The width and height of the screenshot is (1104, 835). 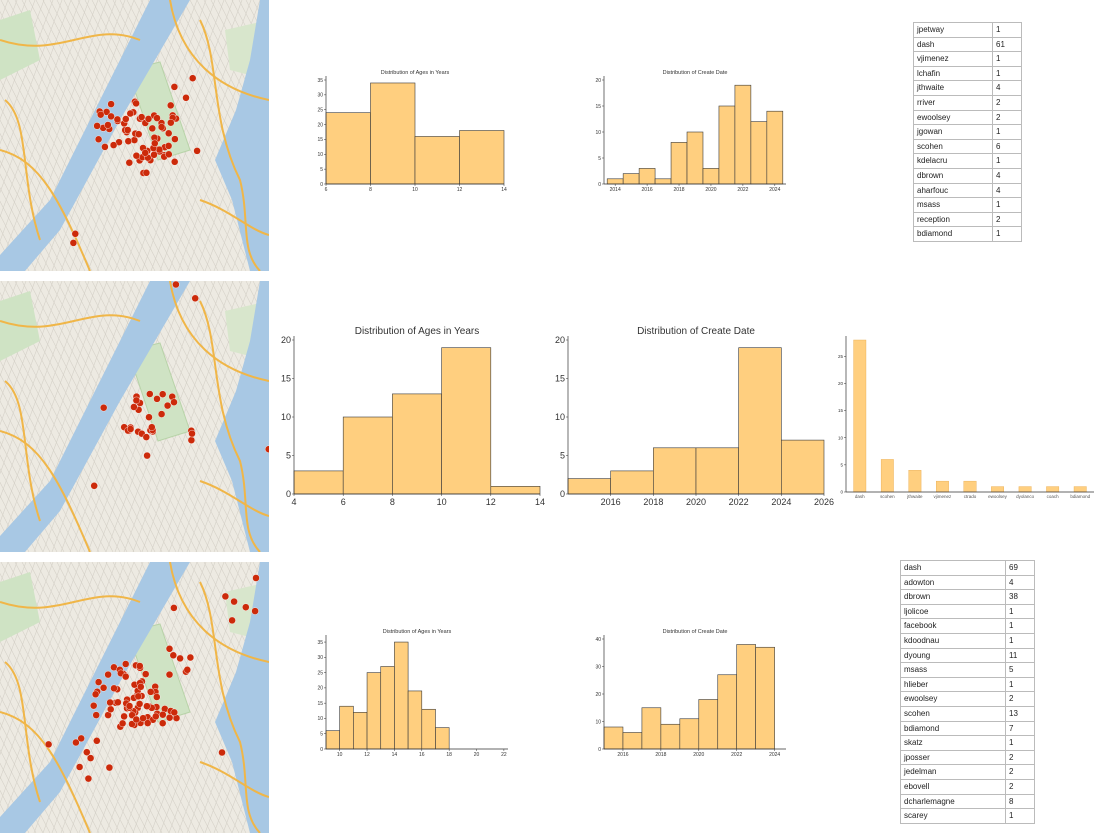 What do you see at coordinates (967, 786) in the screenshot?
I see `table-row: ebovell 2` at bounding box center [967, 786].